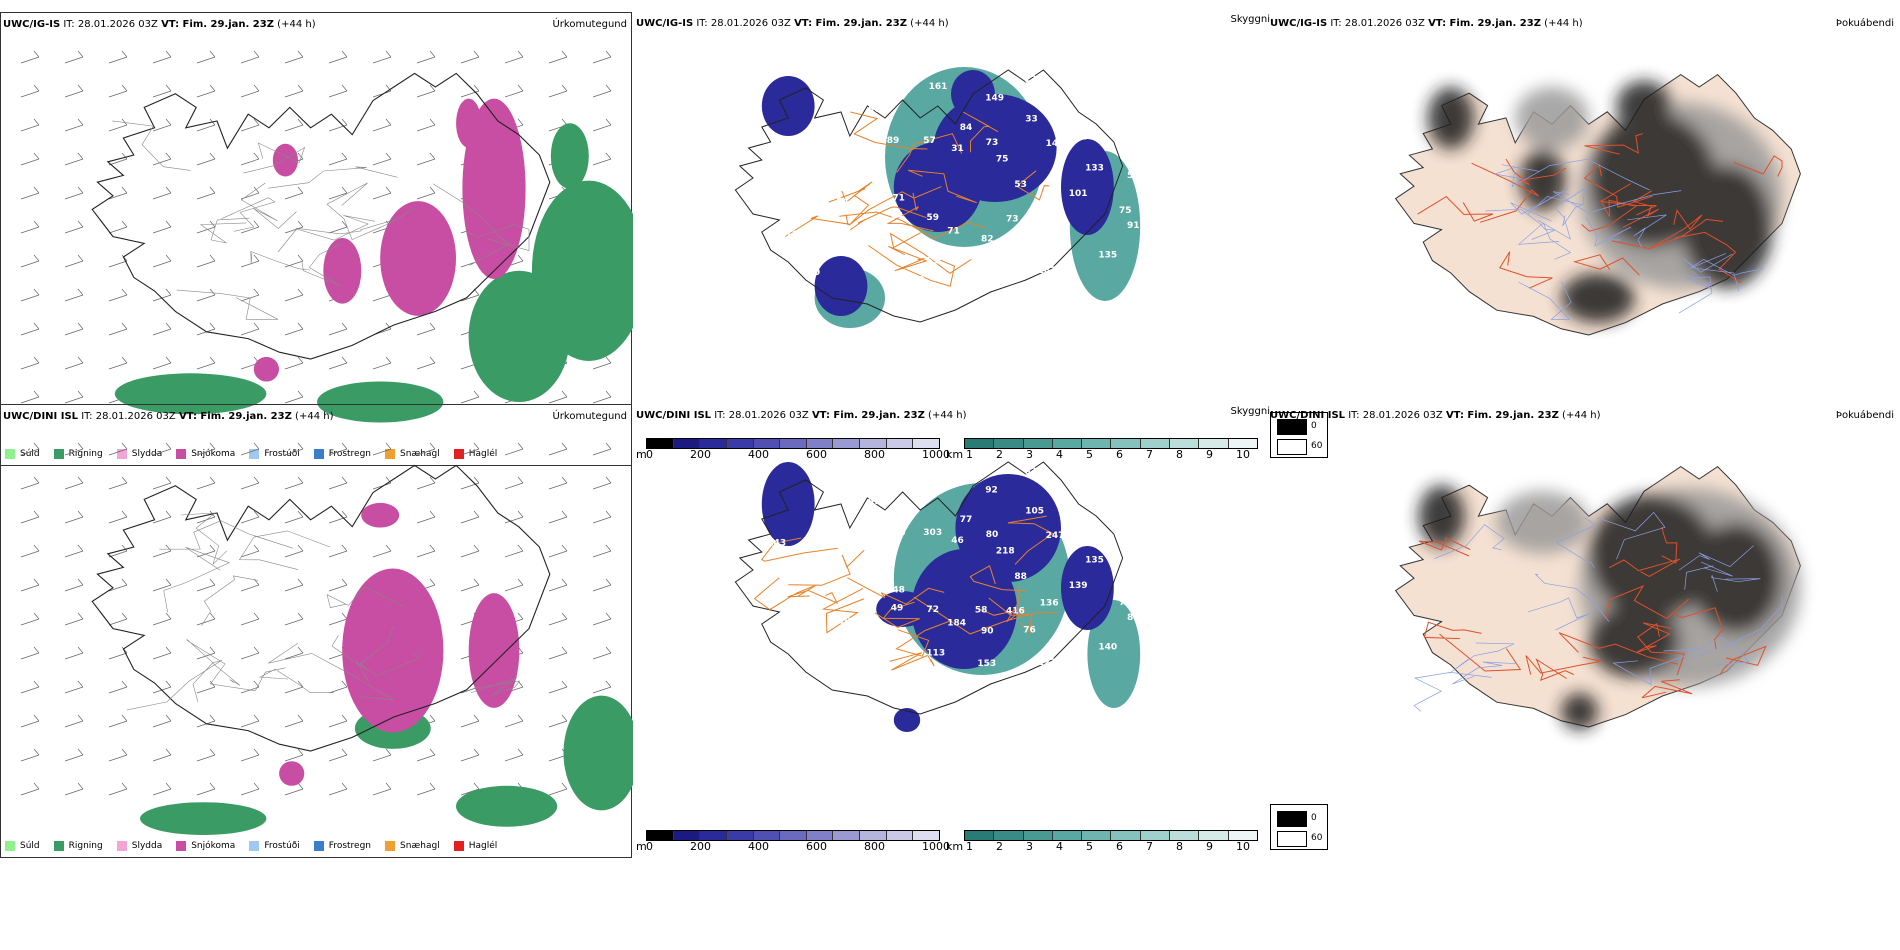  I want to click on legend-item: Haglél, so click(475, 846).